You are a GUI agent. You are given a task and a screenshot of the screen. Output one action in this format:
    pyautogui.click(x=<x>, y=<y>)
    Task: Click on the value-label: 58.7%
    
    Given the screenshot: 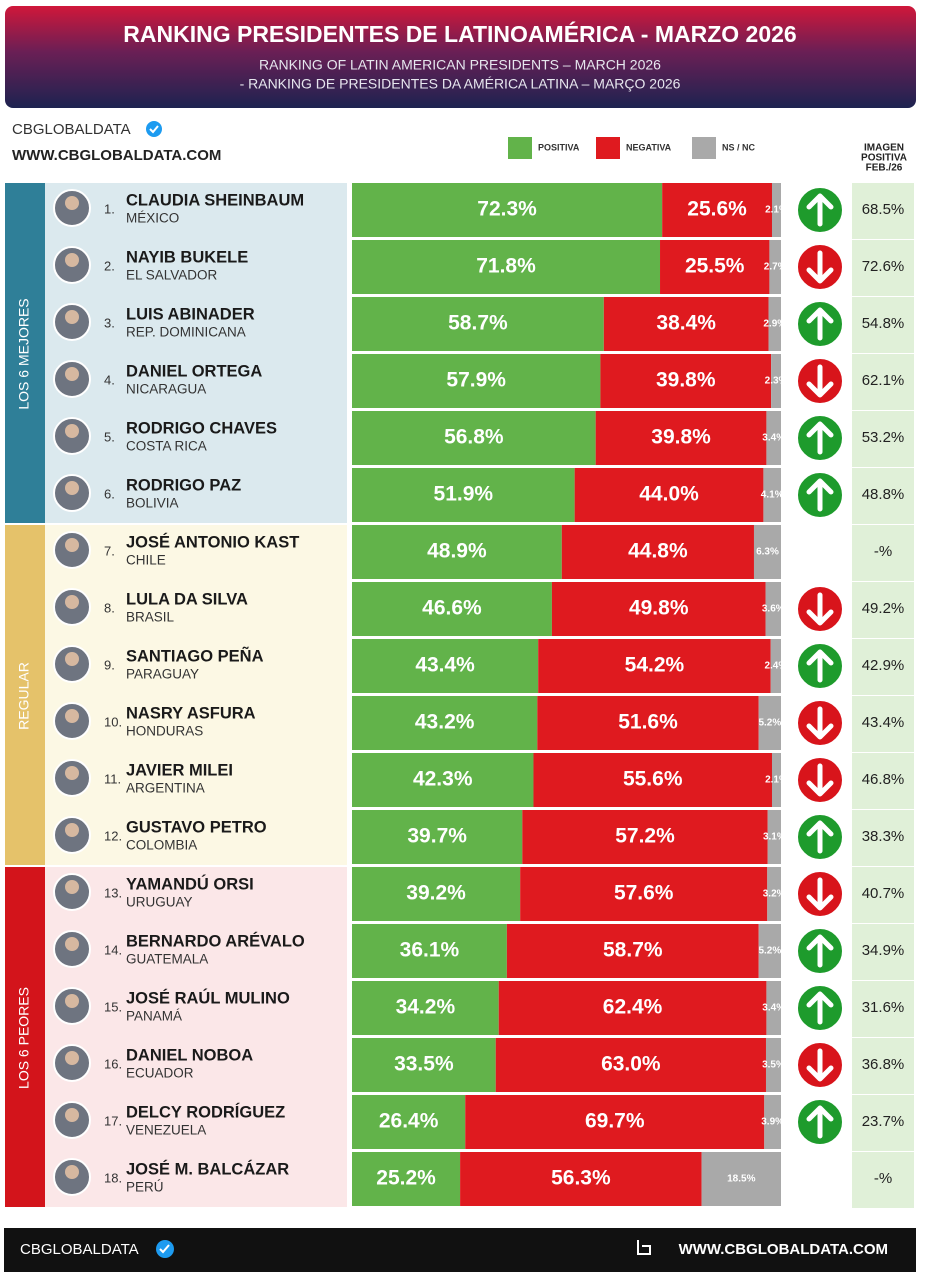 What is the action you would take?
    pyautogui.click(x=633, y=950)
    